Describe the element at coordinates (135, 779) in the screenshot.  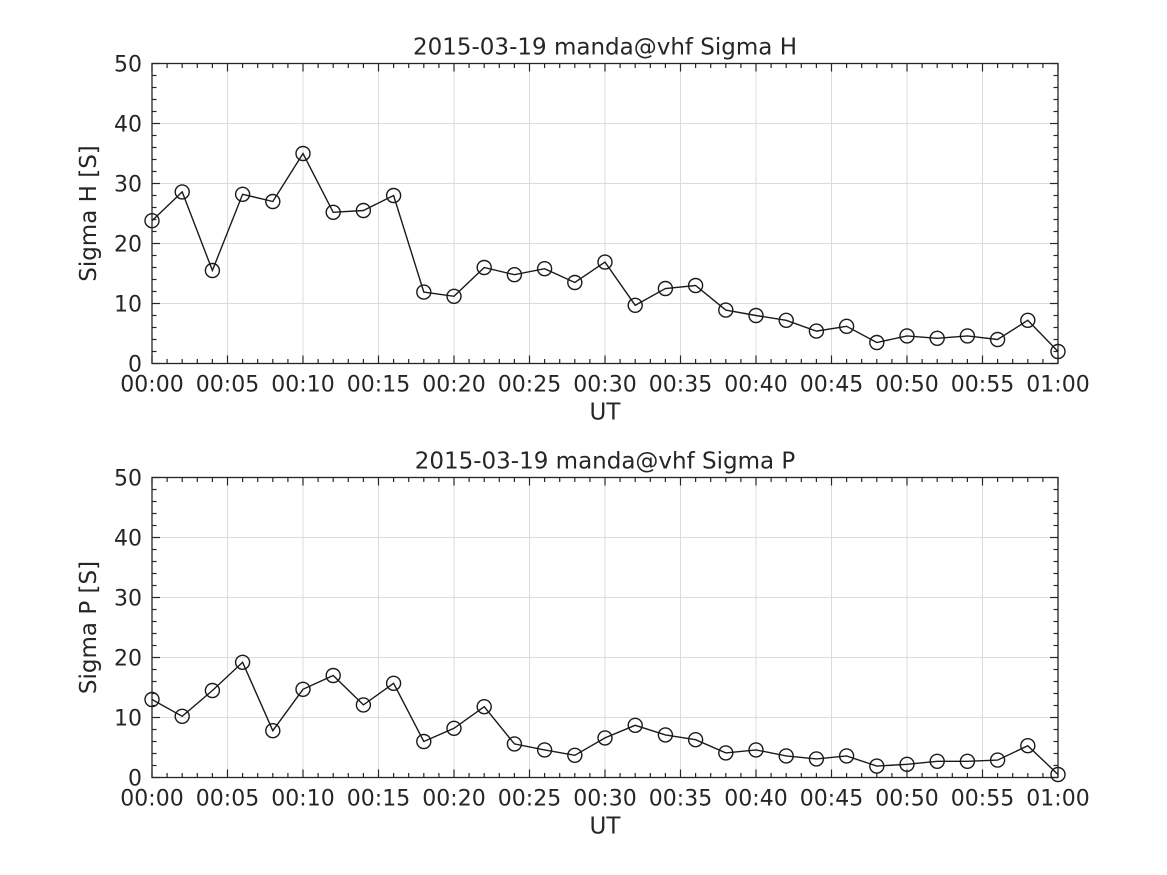
I see `y-tick-label: 0` at that location.